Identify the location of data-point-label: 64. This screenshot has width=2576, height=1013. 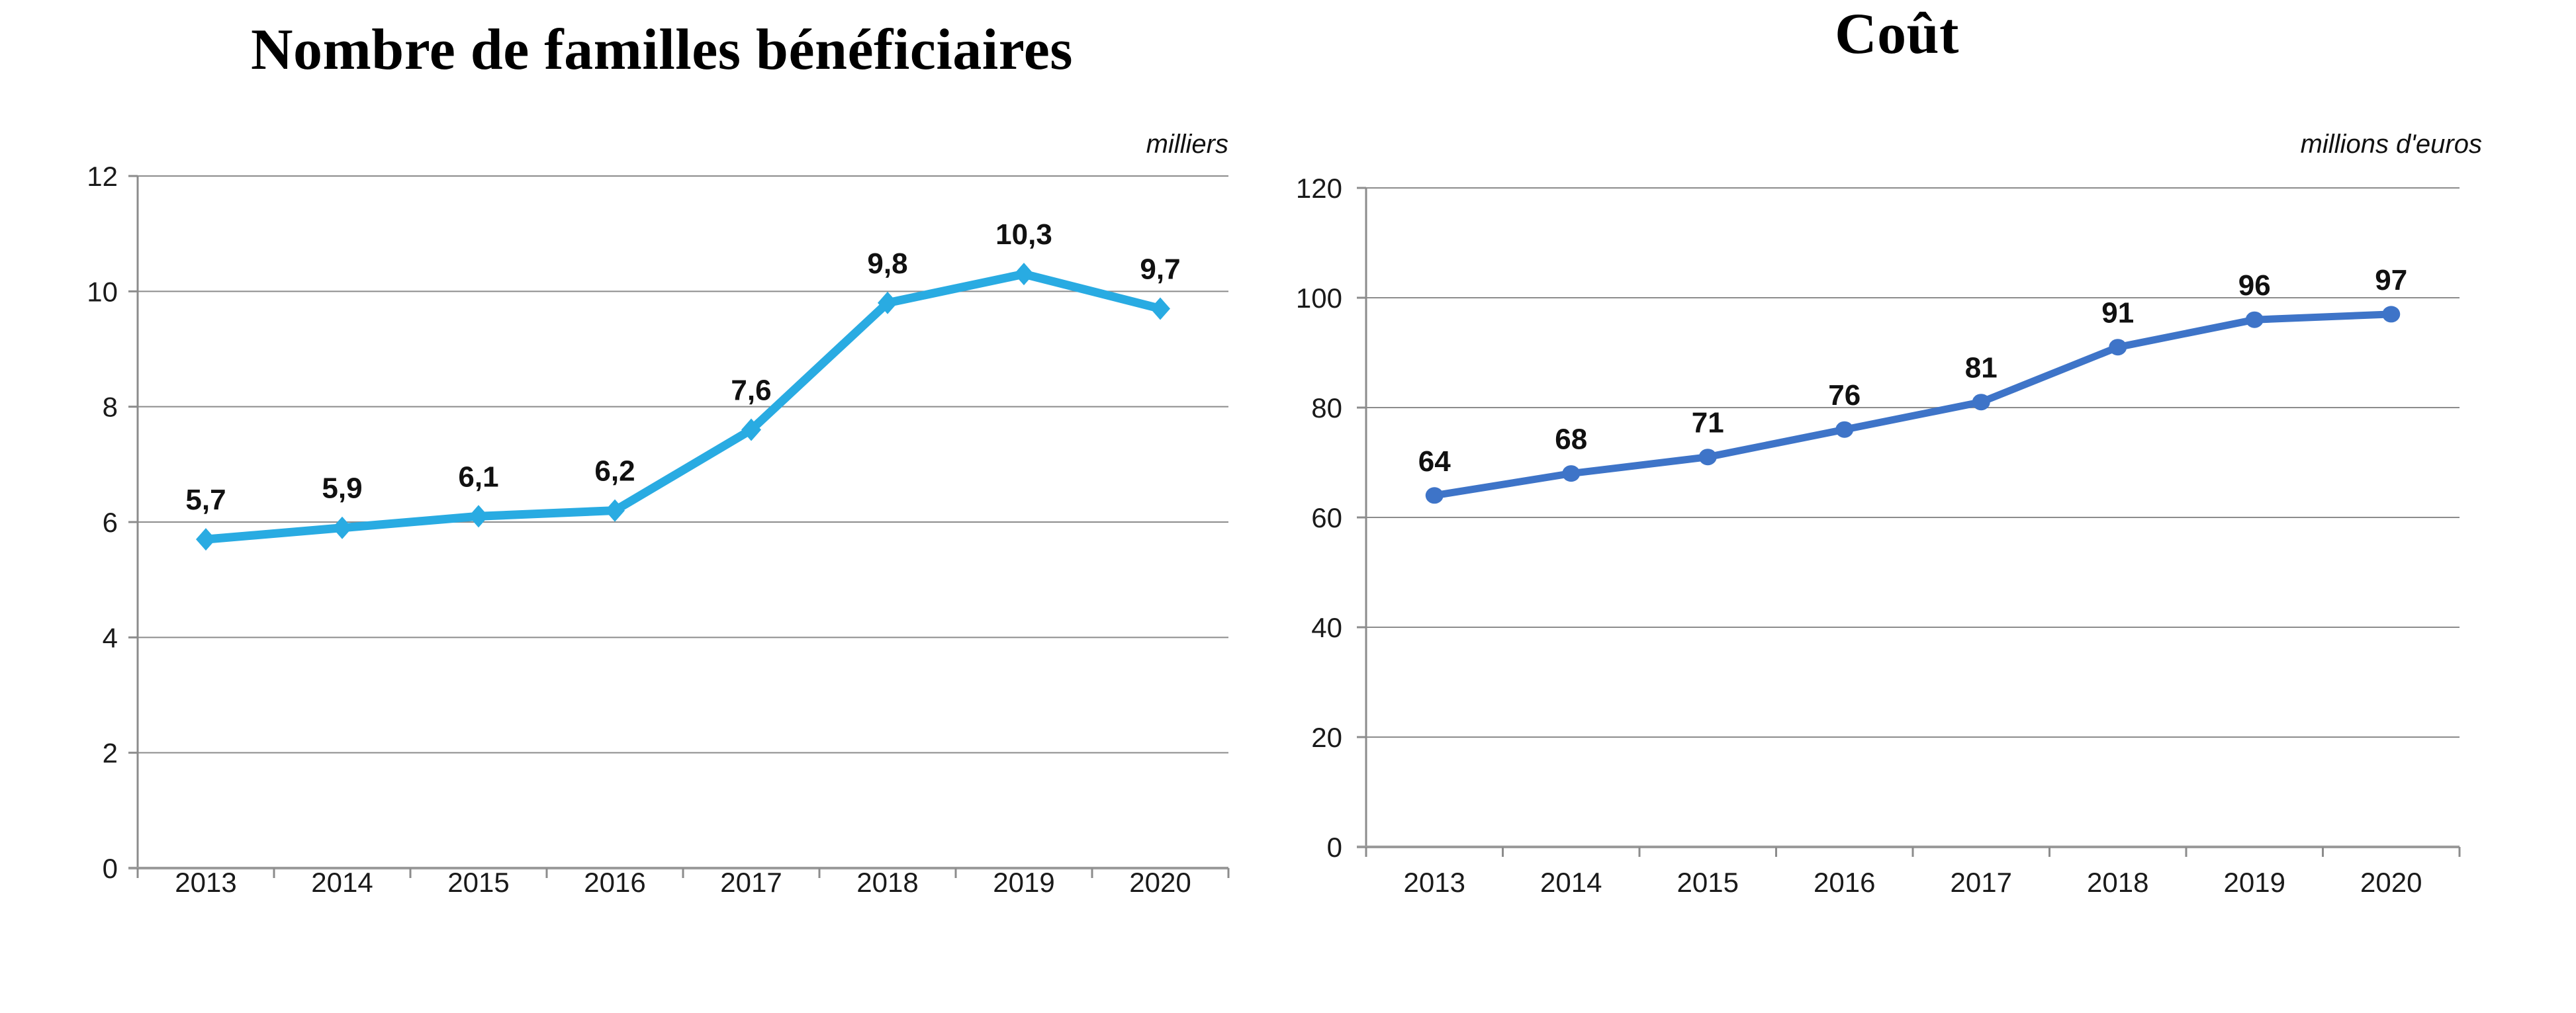
(1434, 461).